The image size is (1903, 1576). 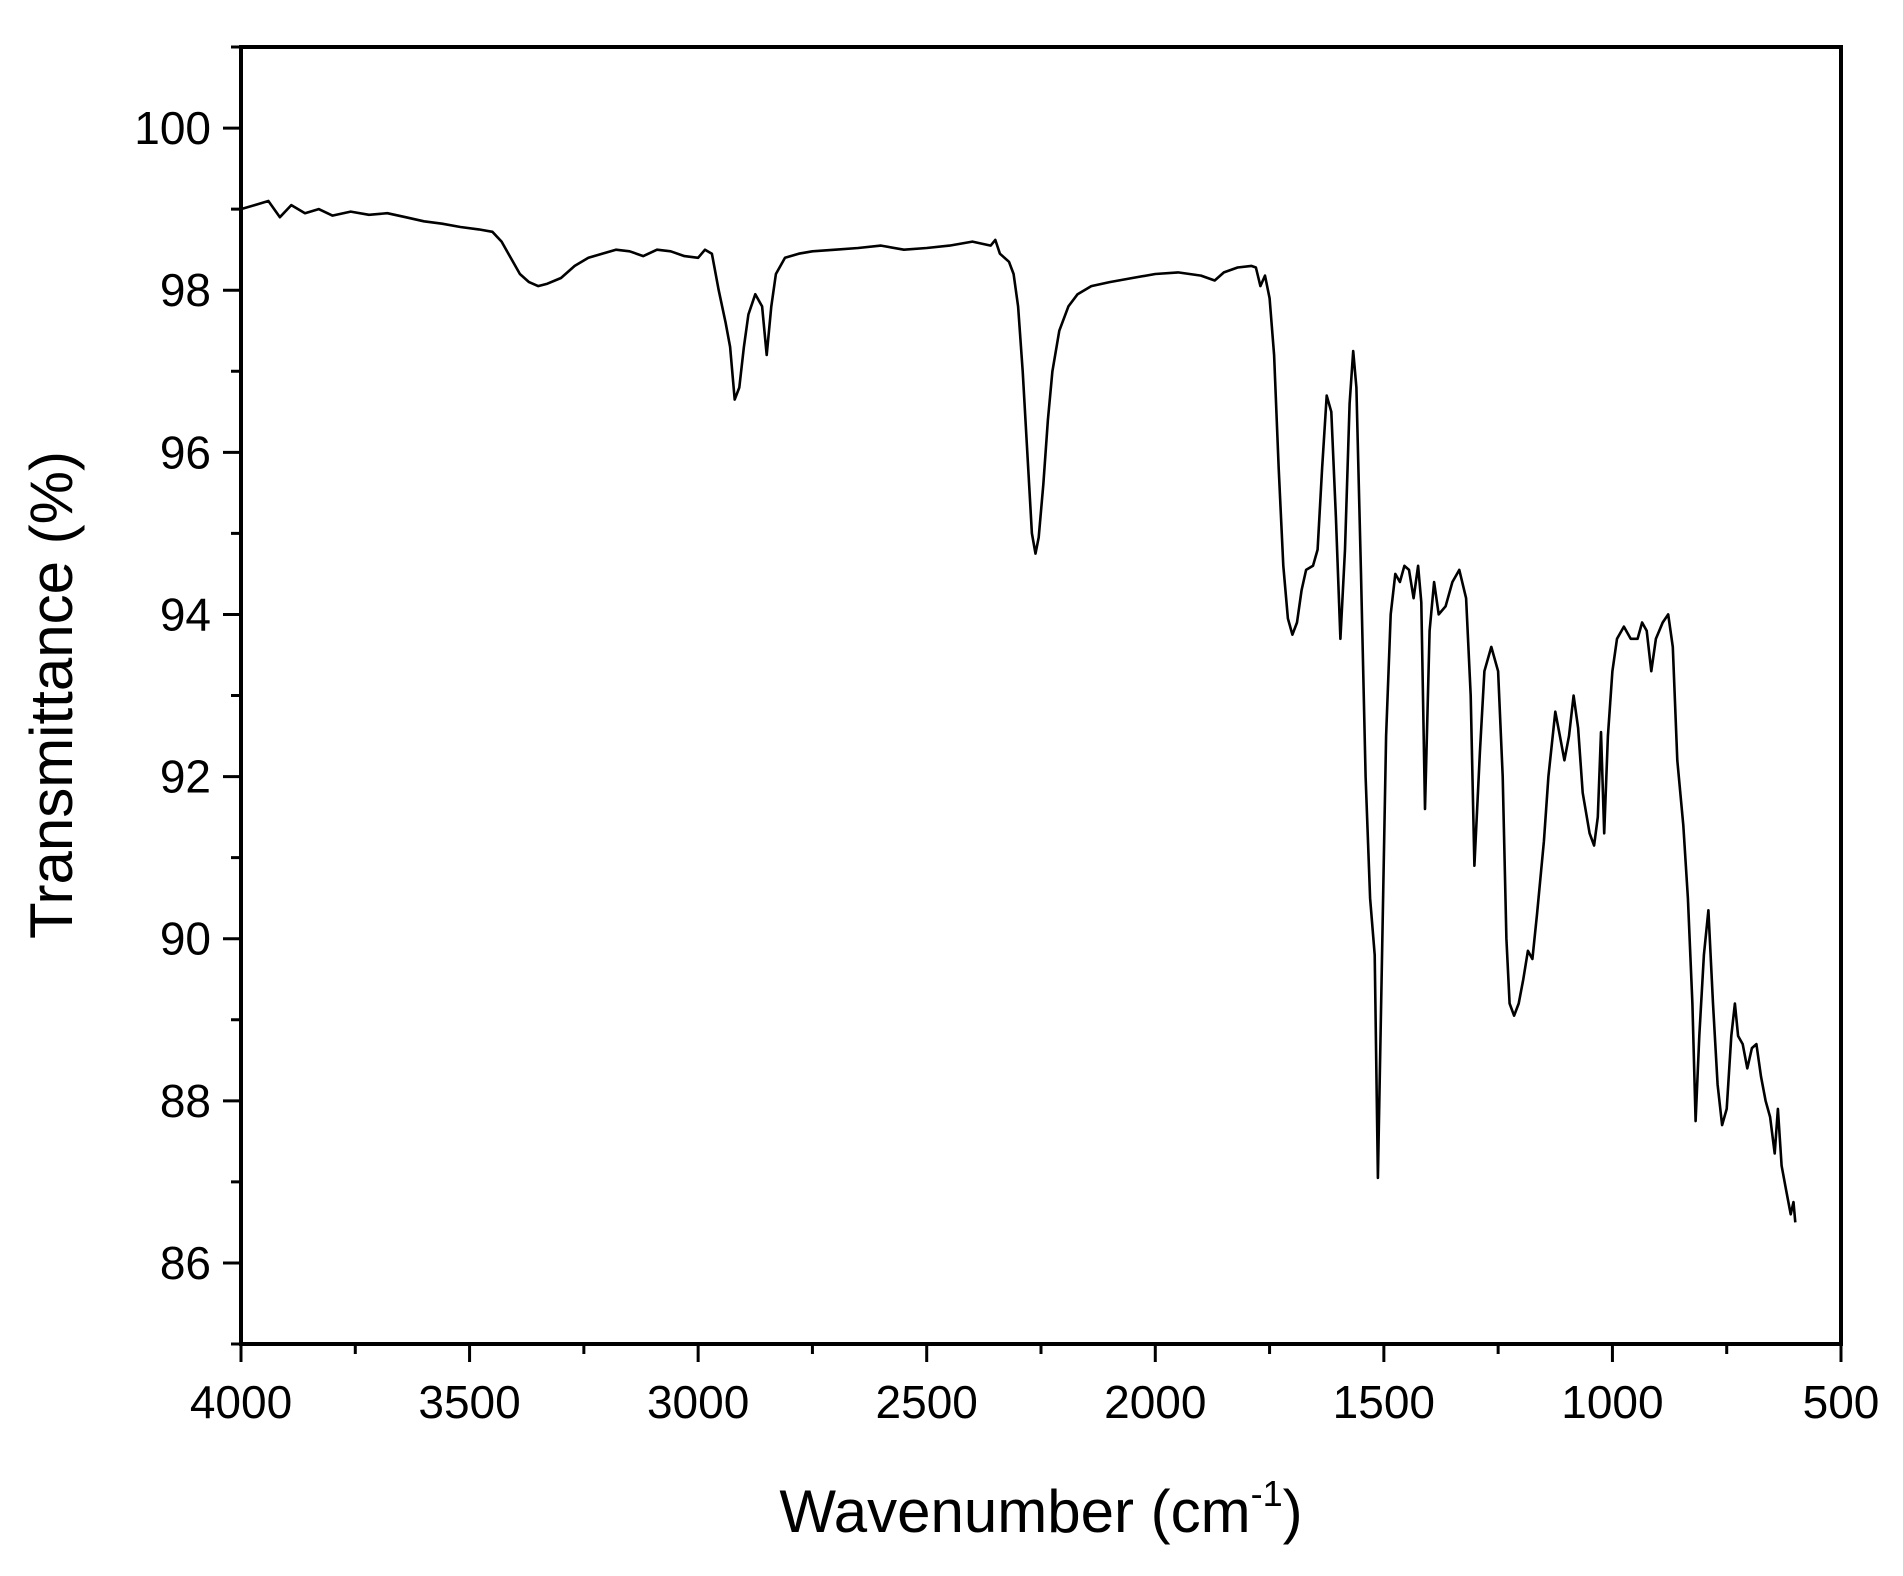 I want to click on y-tick-label: 96, so click(x=185, y=452).